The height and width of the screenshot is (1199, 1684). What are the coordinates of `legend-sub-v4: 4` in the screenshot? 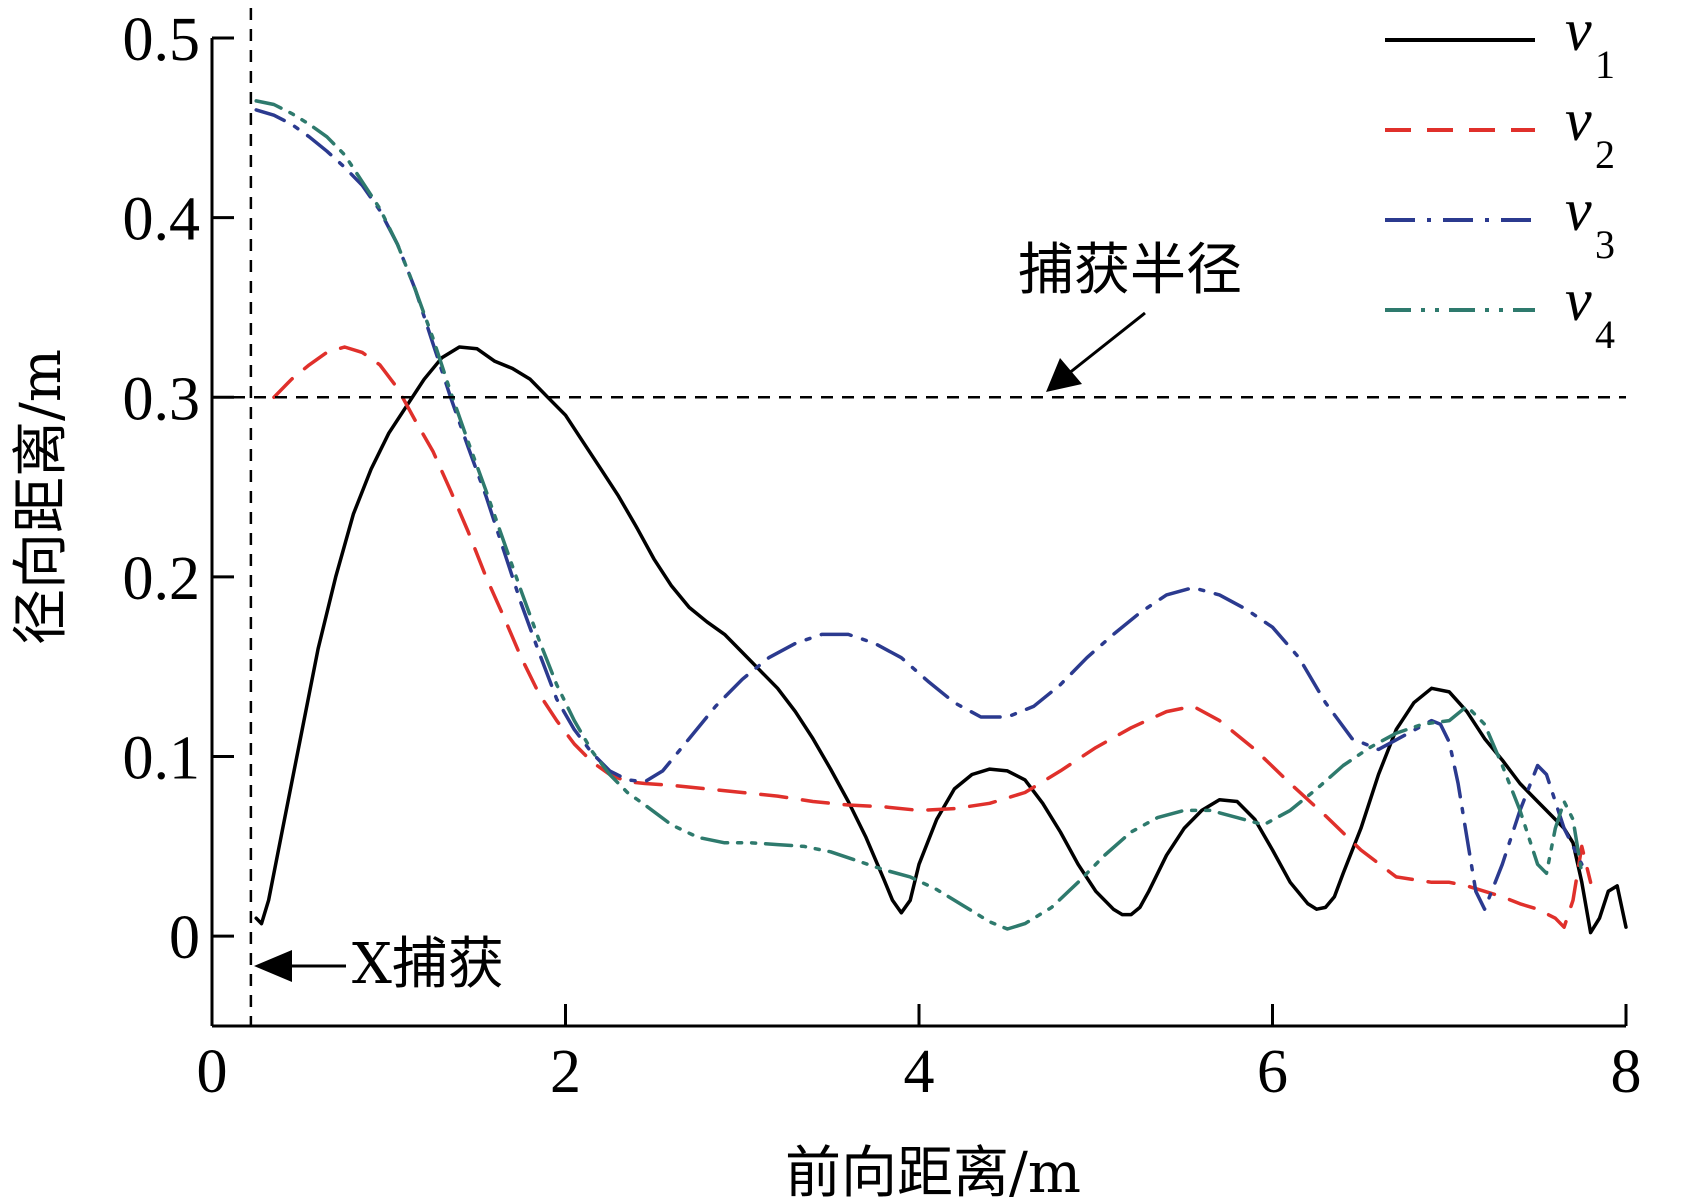 It's located at (1605, 334).